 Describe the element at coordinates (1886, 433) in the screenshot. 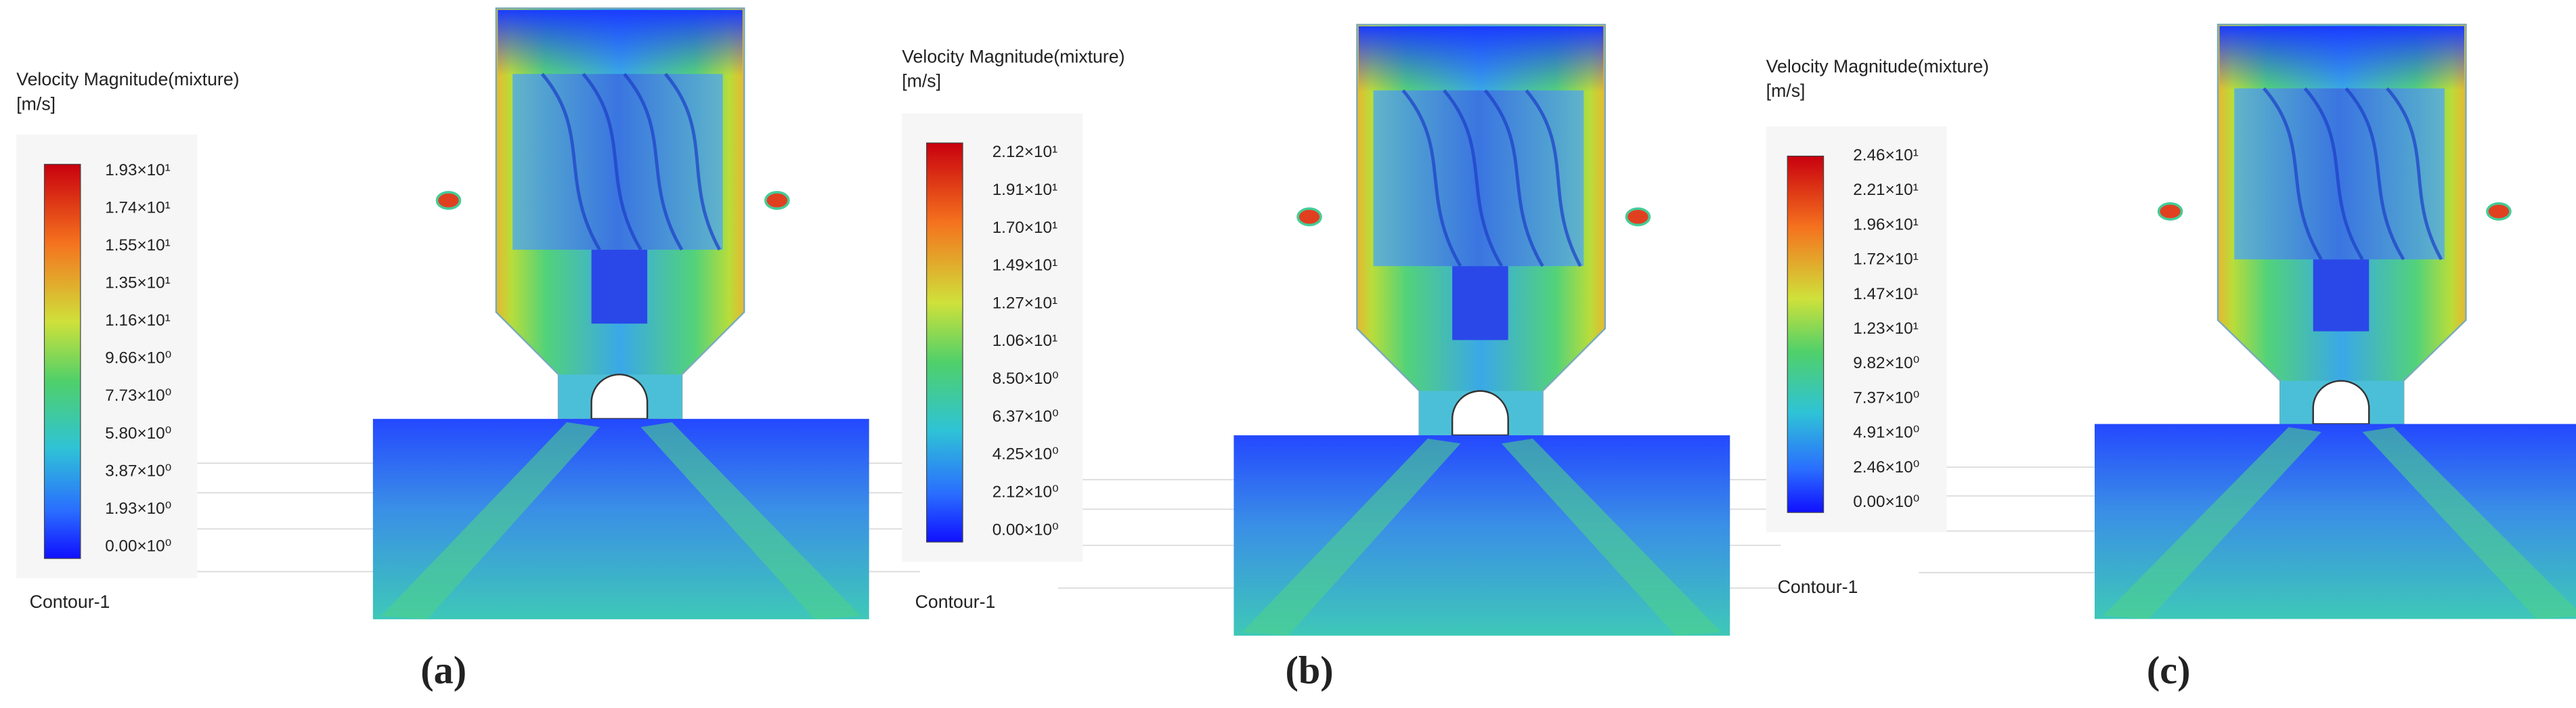

I see `colorbar-tick-label: 4.91×10⁰` at that location.